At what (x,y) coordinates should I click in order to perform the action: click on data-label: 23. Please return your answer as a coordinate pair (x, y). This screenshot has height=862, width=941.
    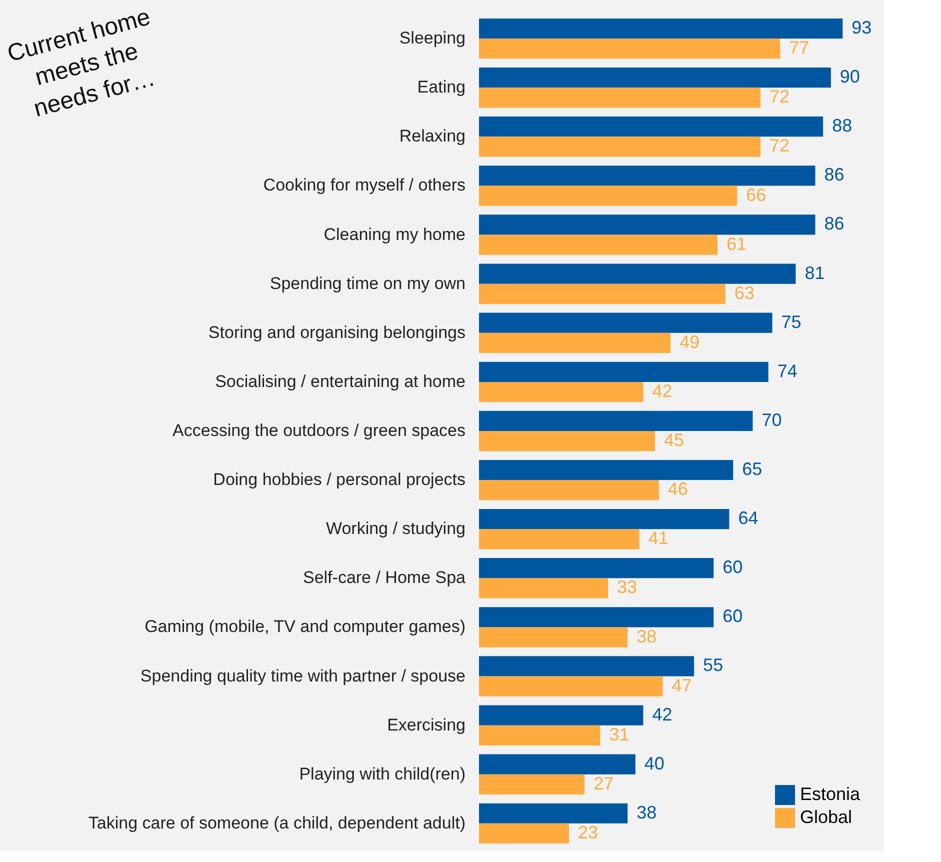
    Looking at the image, I should click on (588, 832).